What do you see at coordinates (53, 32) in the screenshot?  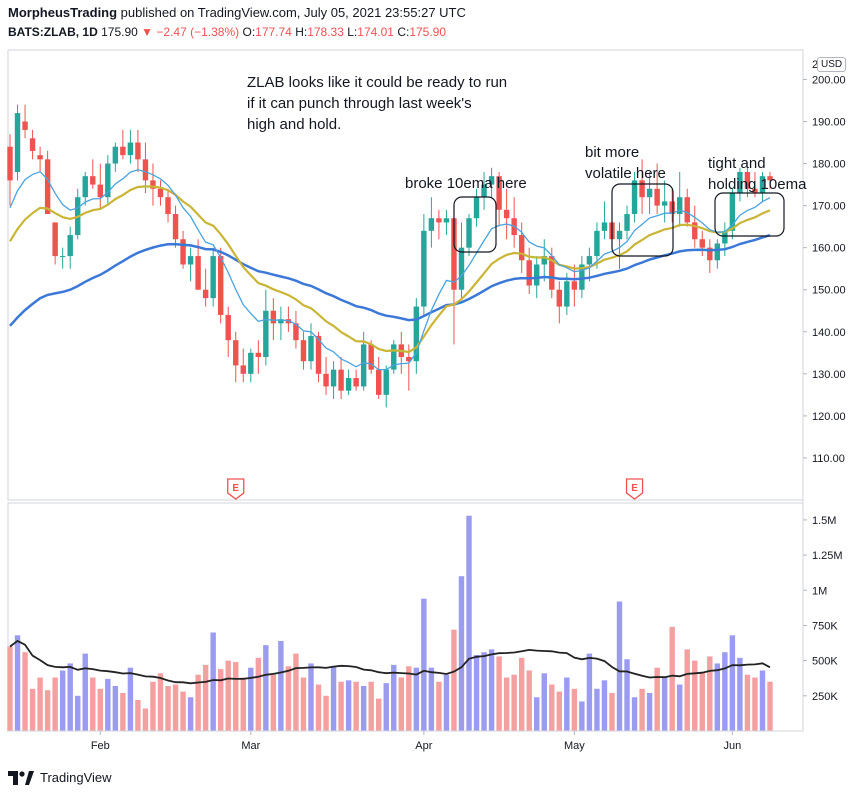 I see `symbol-label: BATS:ZLAB, 1D` at bounding box center [53, 32].